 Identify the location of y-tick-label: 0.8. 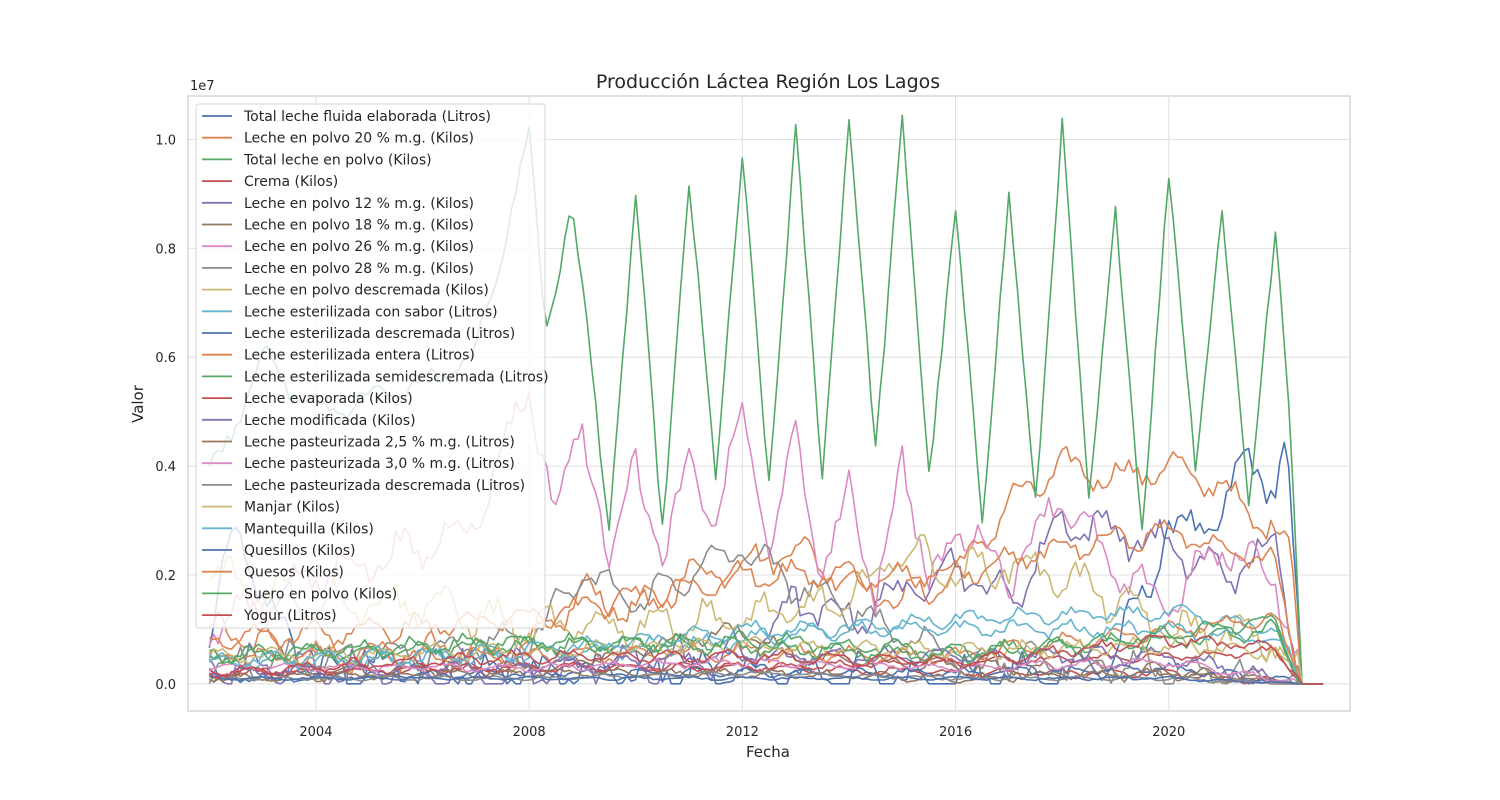
(165, 249).